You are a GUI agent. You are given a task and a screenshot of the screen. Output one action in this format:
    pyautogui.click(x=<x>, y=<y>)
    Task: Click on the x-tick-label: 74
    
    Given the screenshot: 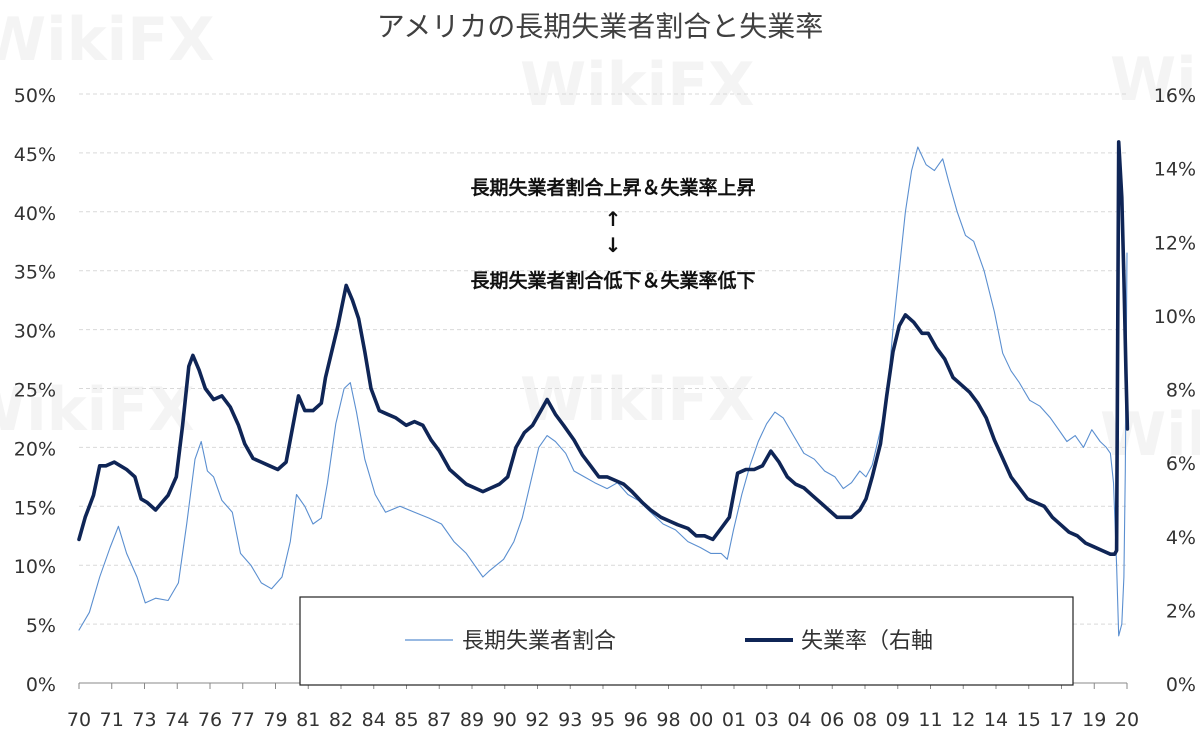 What is the action you would take?
    pyautogui.click(x=177, y=720)
    